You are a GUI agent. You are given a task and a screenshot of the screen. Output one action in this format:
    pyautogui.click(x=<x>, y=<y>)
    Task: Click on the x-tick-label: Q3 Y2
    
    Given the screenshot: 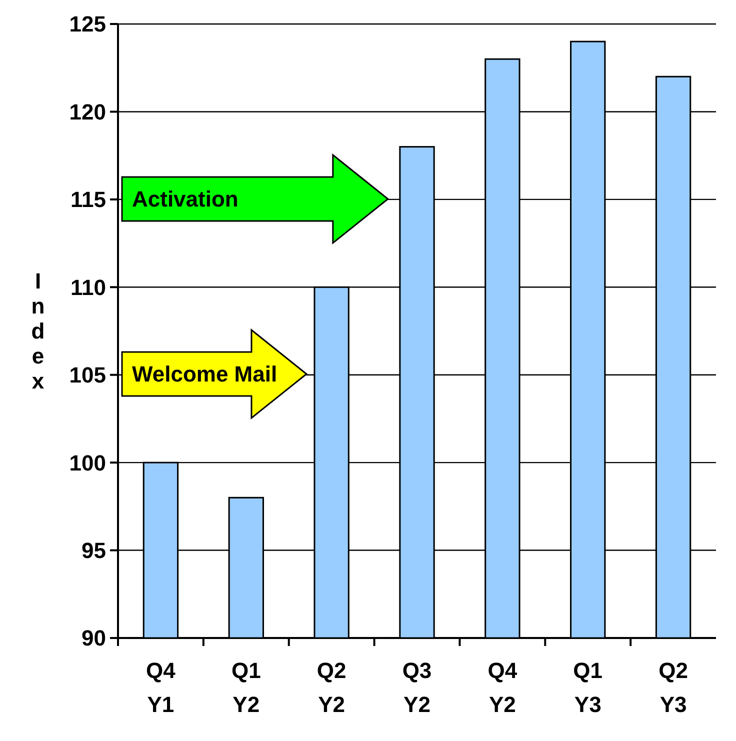 What is the action you would take?
    pyautogui.click(x=417, y=687)
    